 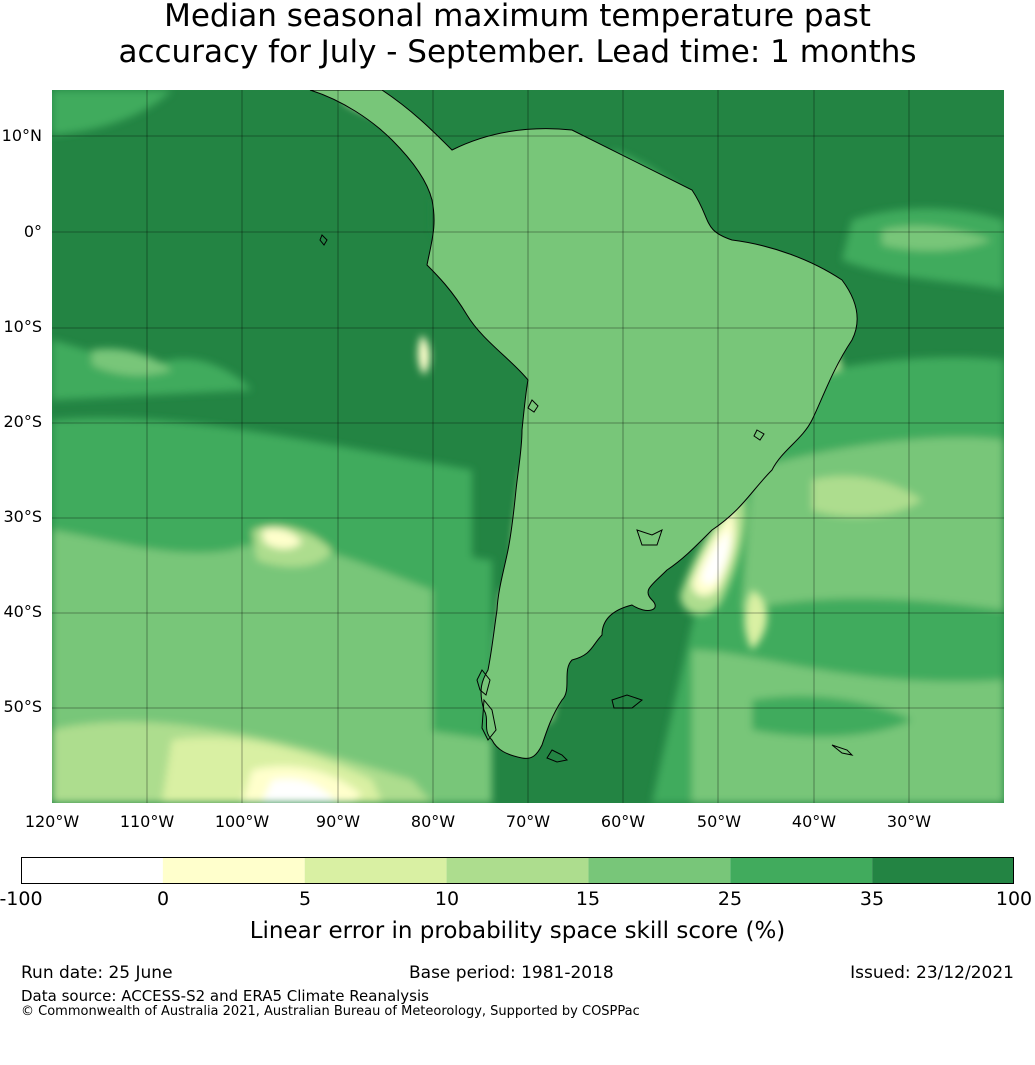 I want to click on lon-label-70w: 70°W, so click(x=528, y=821).